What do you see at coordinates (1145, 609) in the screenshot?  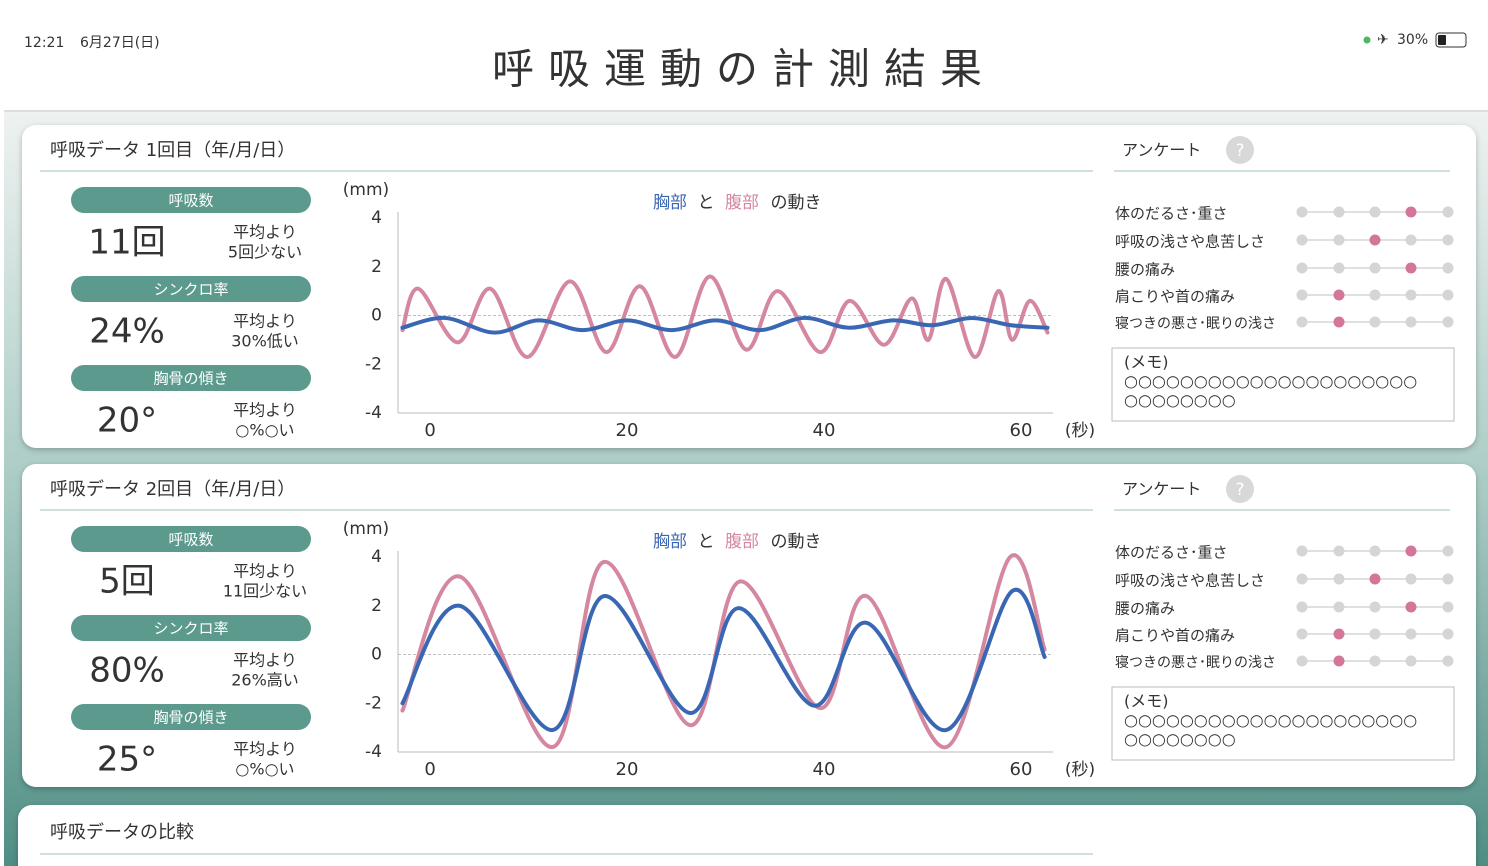 I see `survey-item: 腰の痛み` at bounding box center [1145, 609].